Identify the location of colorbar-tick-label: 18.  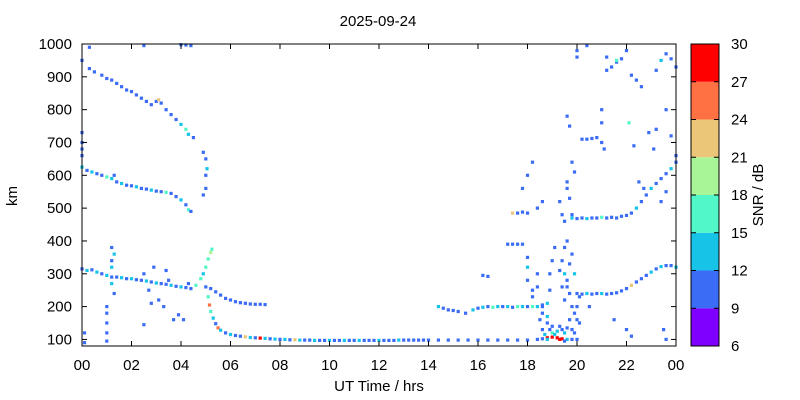
(739, 195).